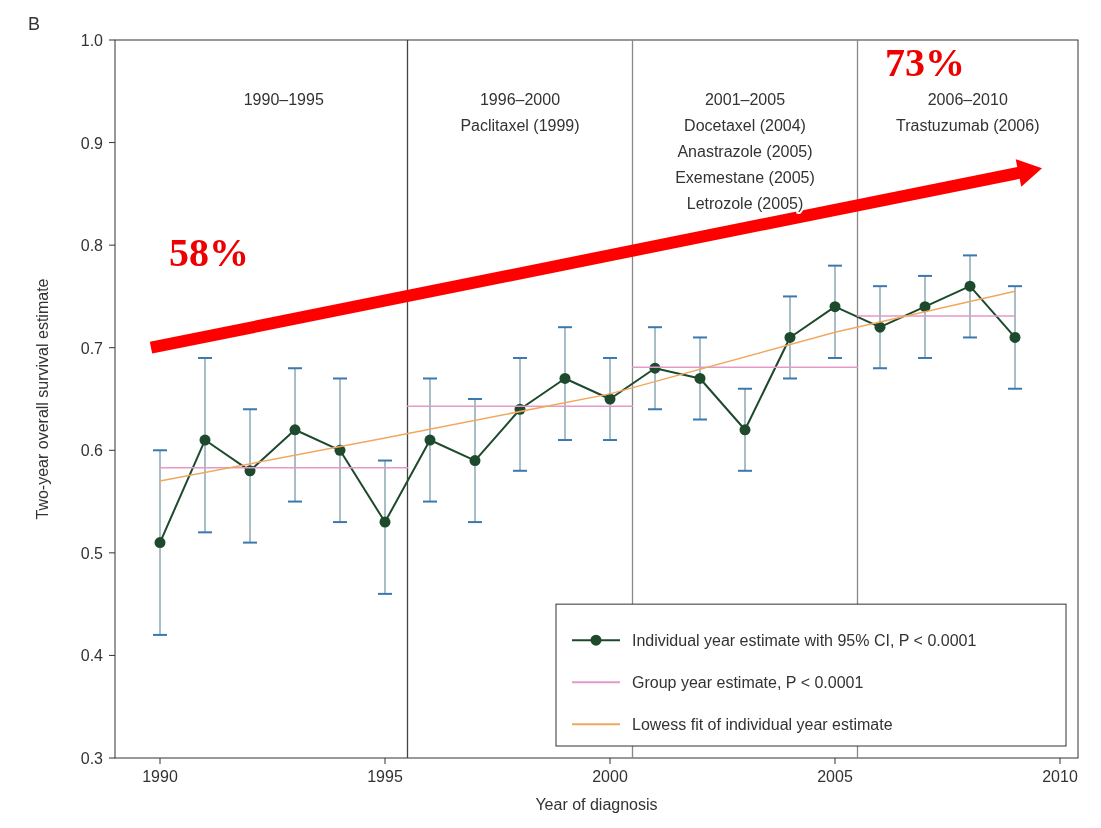 The image size is (1101, 828). Describe the element at coordinates (92, 143) in the screenshot. I see `y-tick-label: 0.9` at that location.